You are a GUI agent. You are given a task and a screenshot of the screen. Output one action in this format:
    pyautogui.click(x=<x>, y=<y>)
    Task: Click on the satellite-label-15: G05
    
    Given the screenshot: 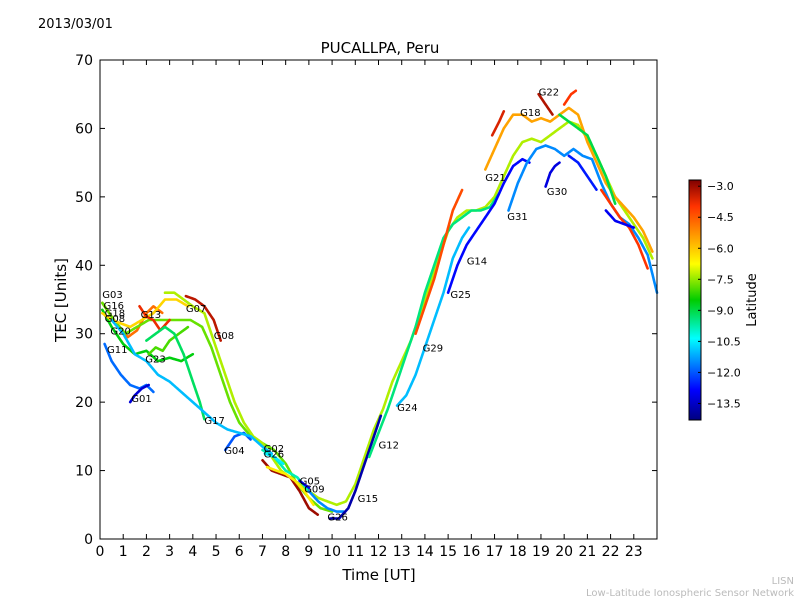 What is the action you would take?
    pyautogui.click(x=310, y=481)
    